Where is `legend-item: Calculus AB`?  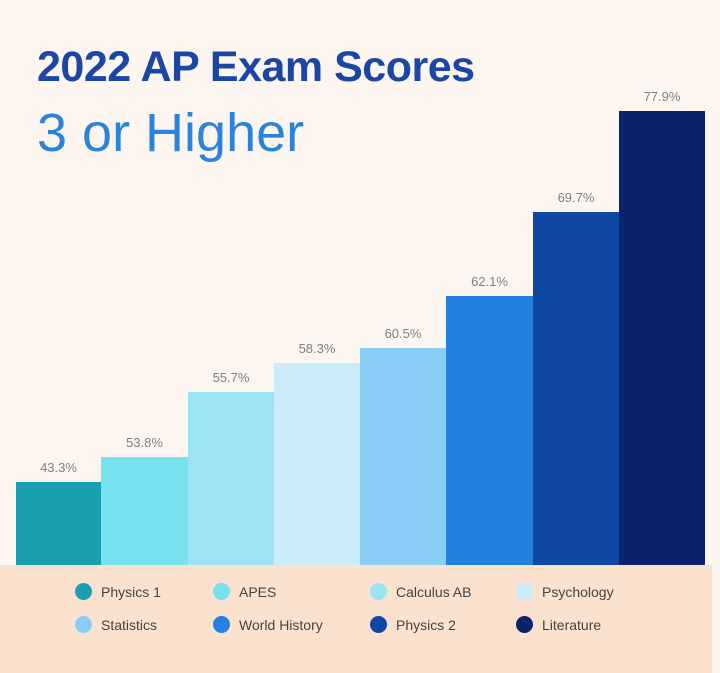
legend-item: Calculus AB is located at coordinates (420, 591).